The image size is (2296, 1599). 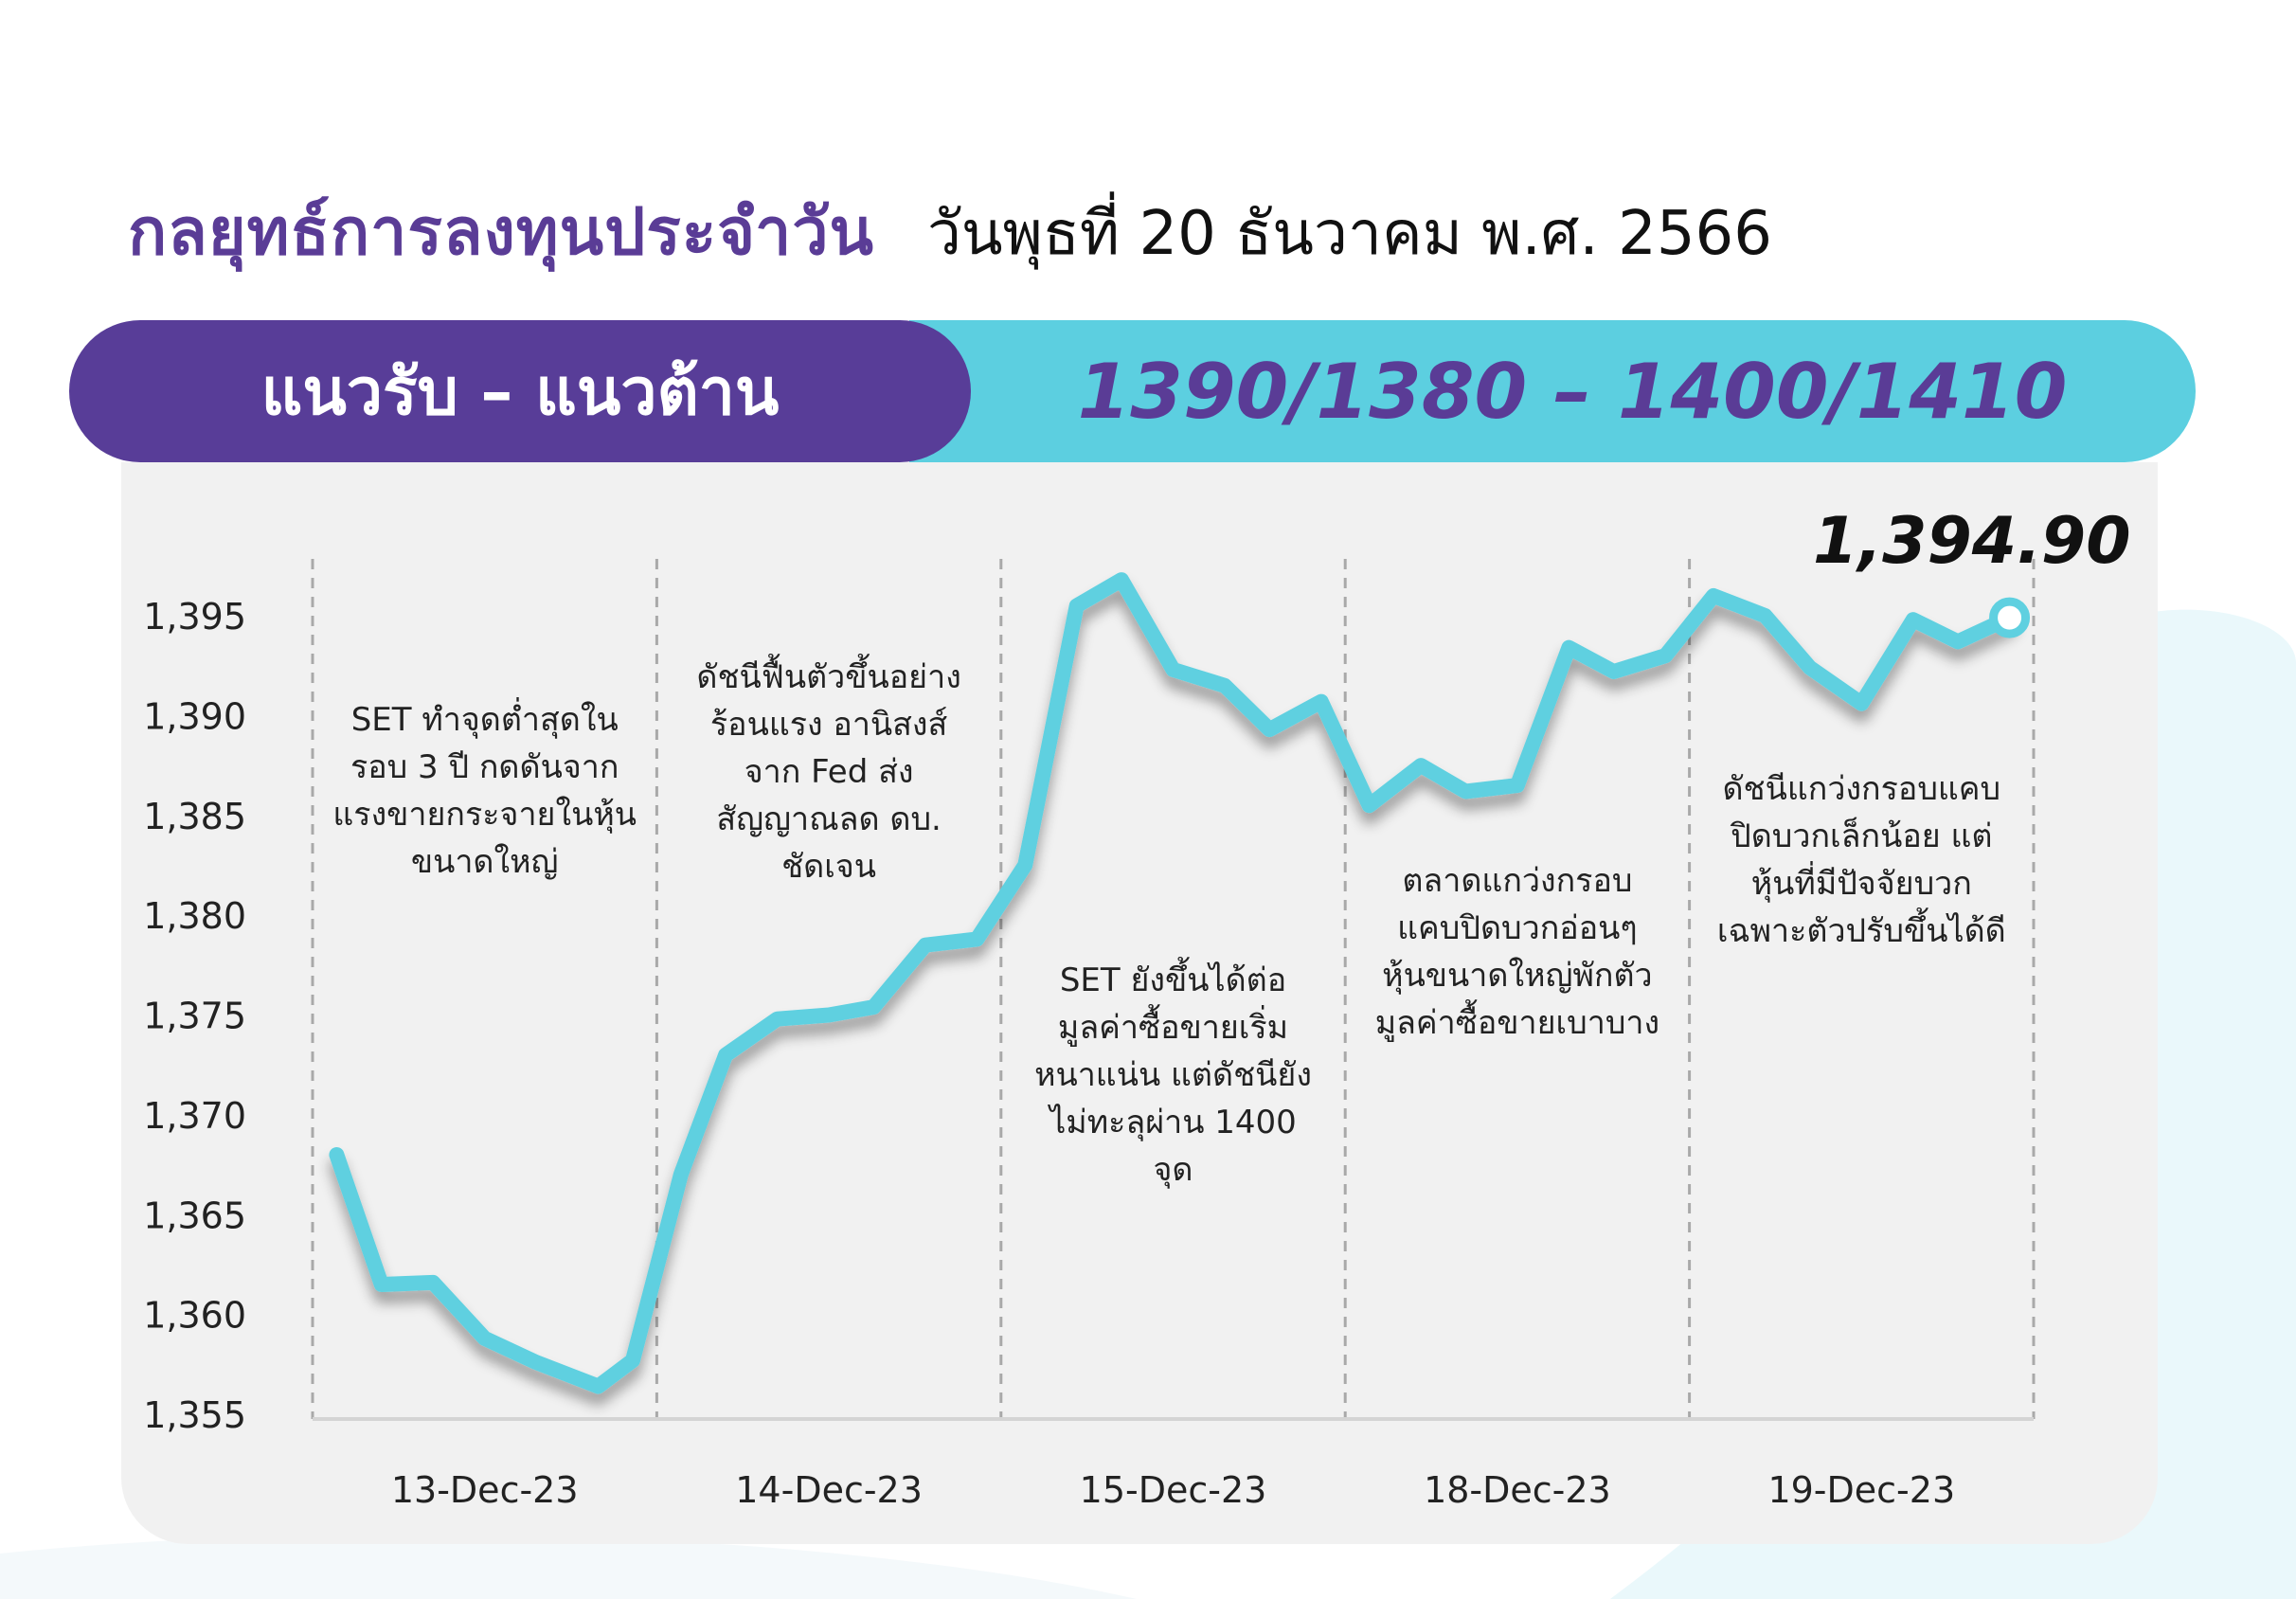 What do you see at coordinates (1972, 541) in the screenshot?
I see `last-value-label: 1,394.90` at bounding box center [1972, 541].